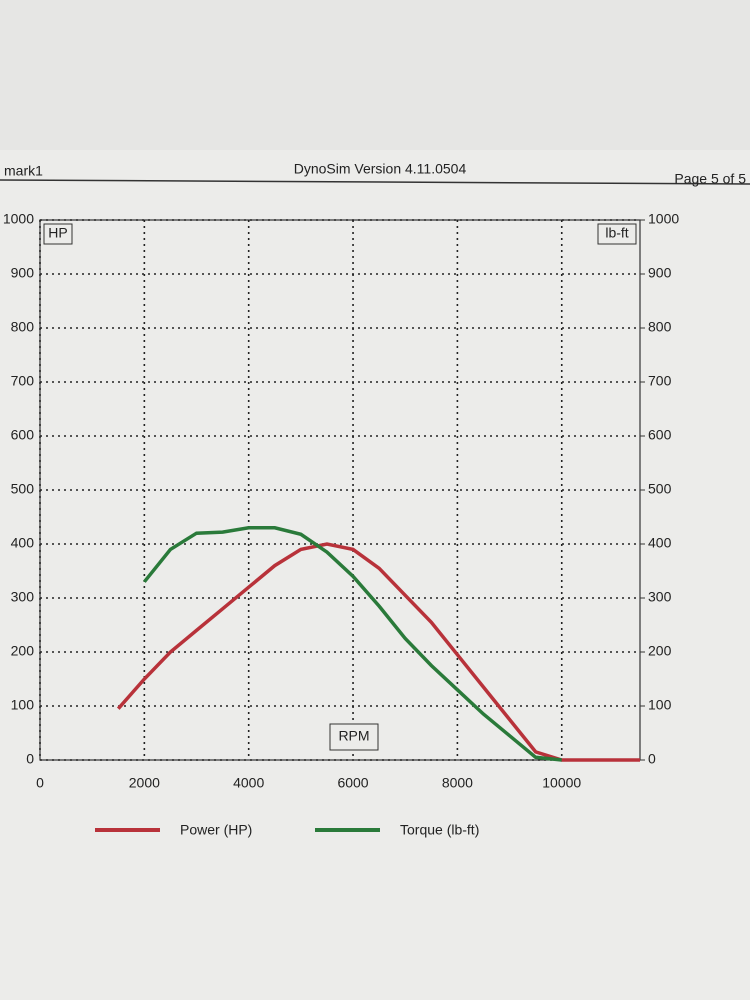 The width and height of the screenshot is (750, 1000). Describe the element at coordinates (660, 489) in the screenshot. I see `y2-tick-label: 500` at that location.